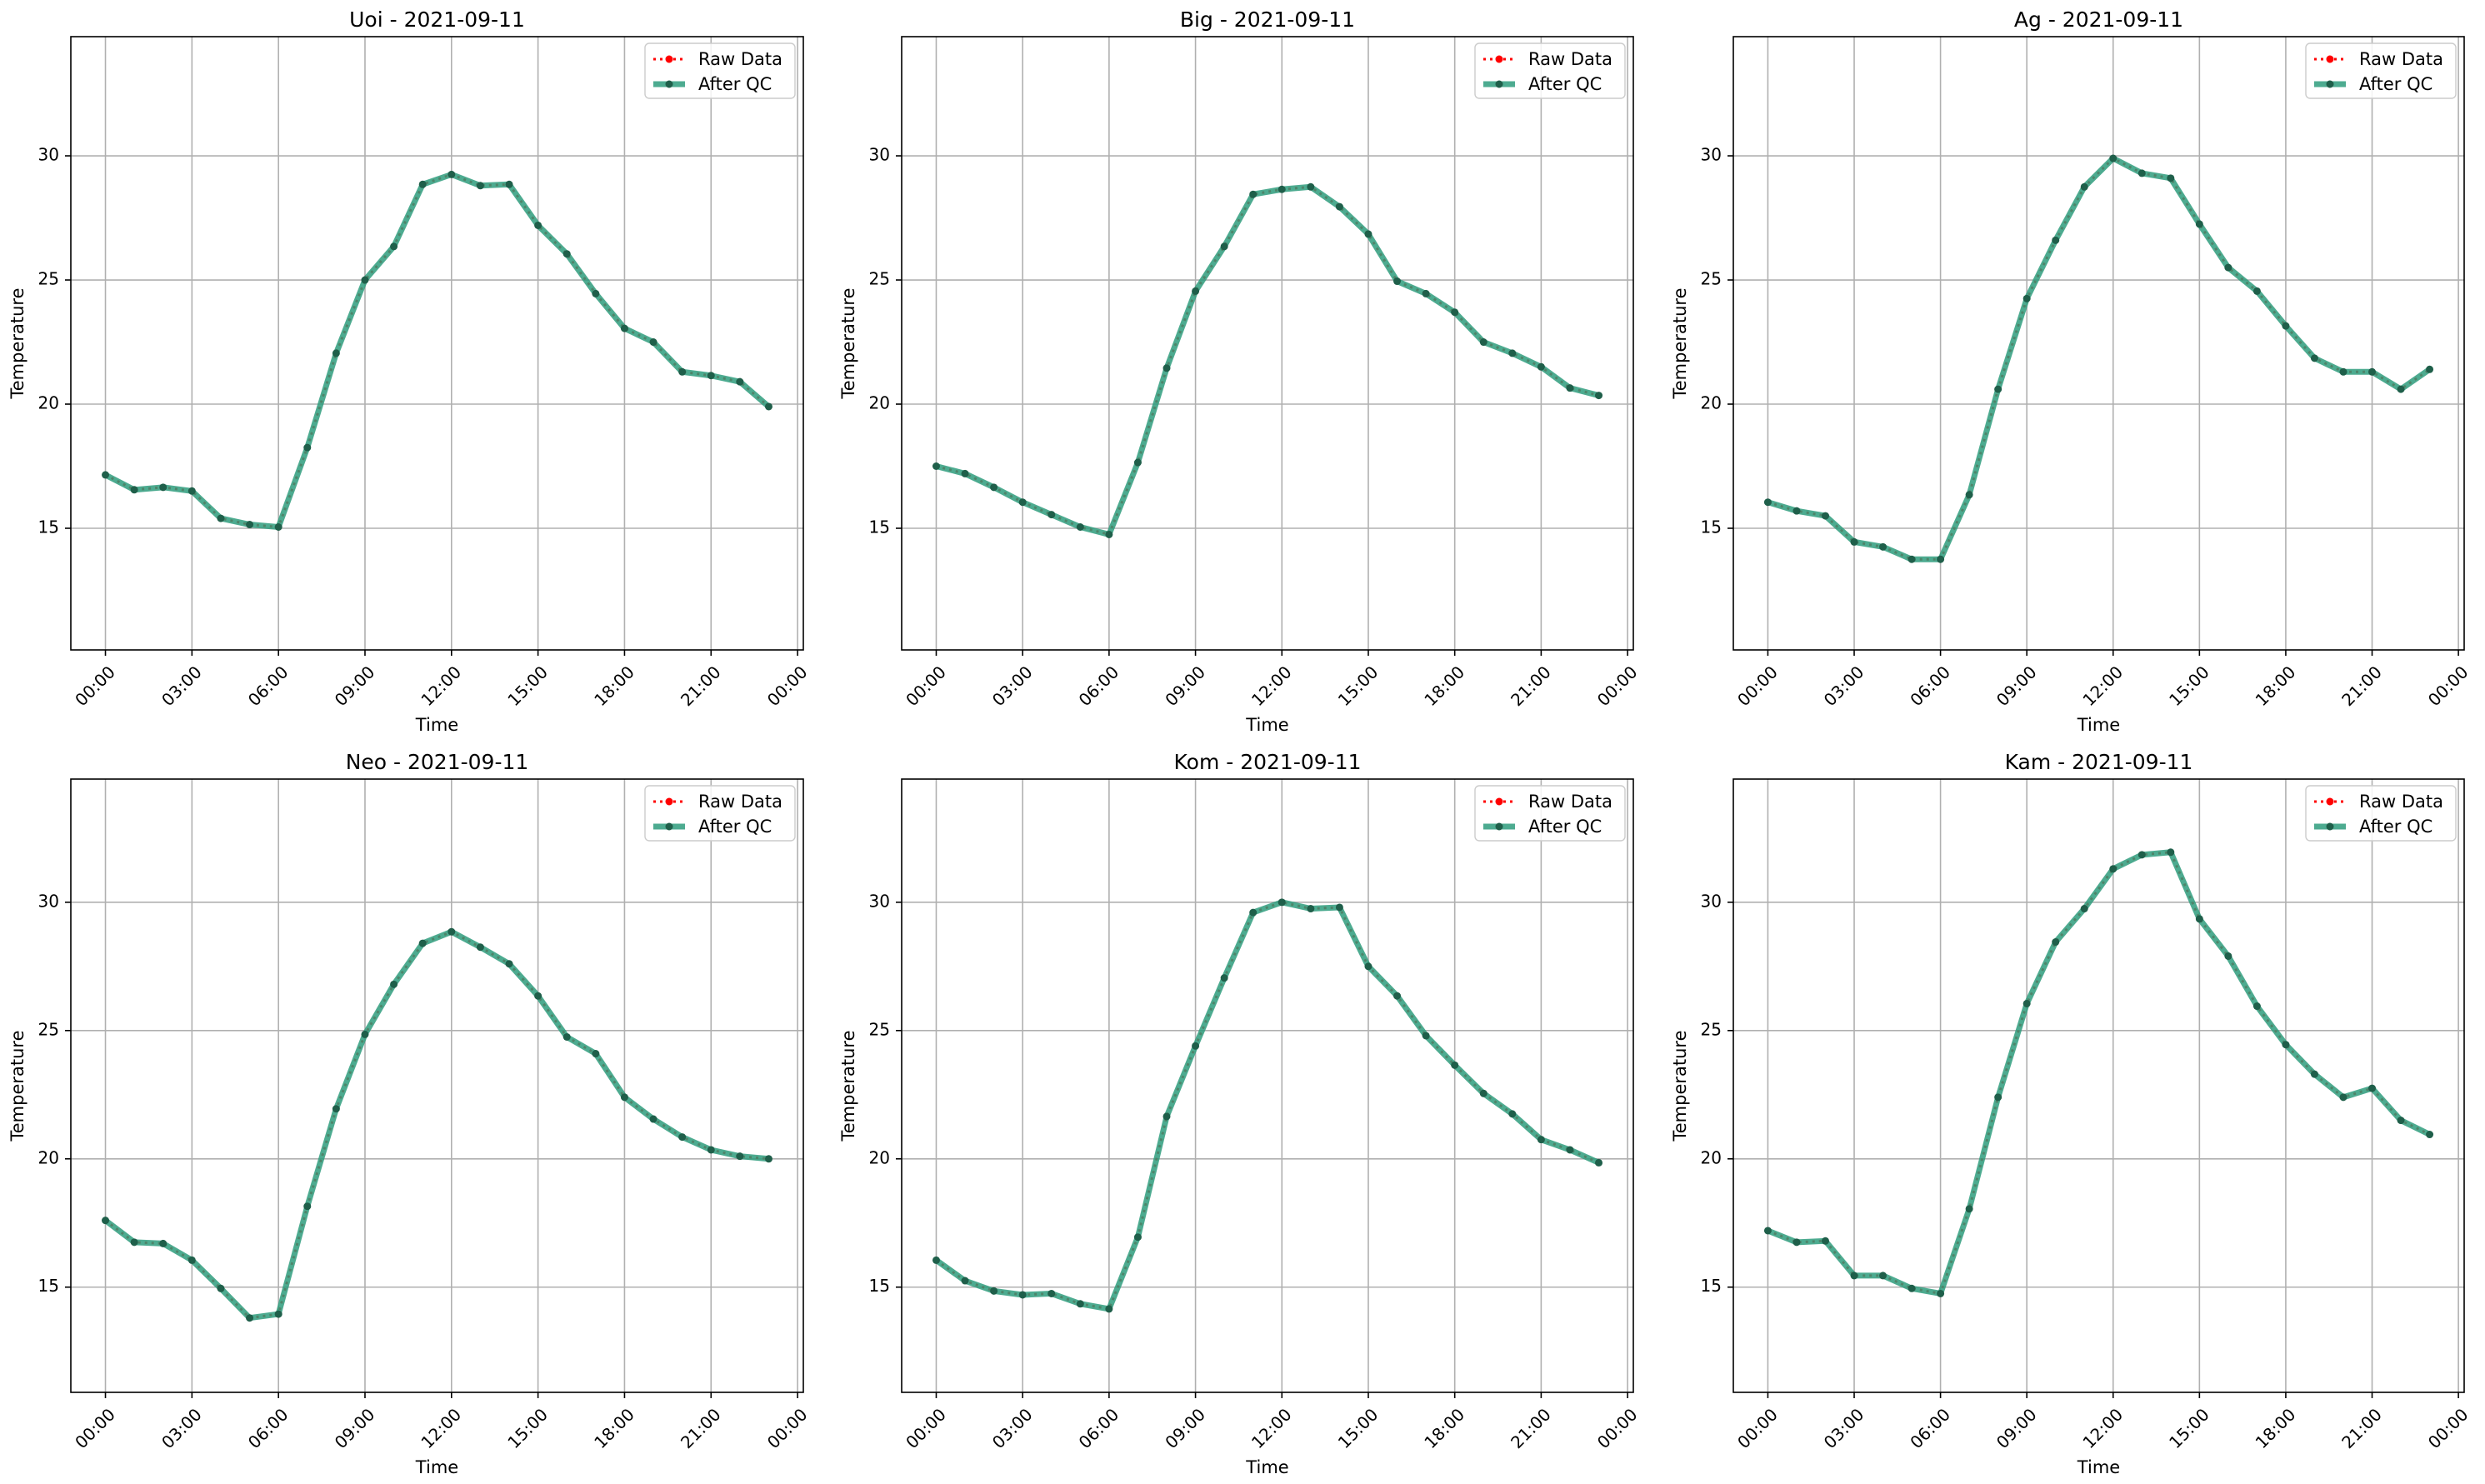  What do you see at coordinates (437, 762) in the screenshot?
I see `subplot-title: Neo - 2021-09-11` at bounding box center [437, 762].